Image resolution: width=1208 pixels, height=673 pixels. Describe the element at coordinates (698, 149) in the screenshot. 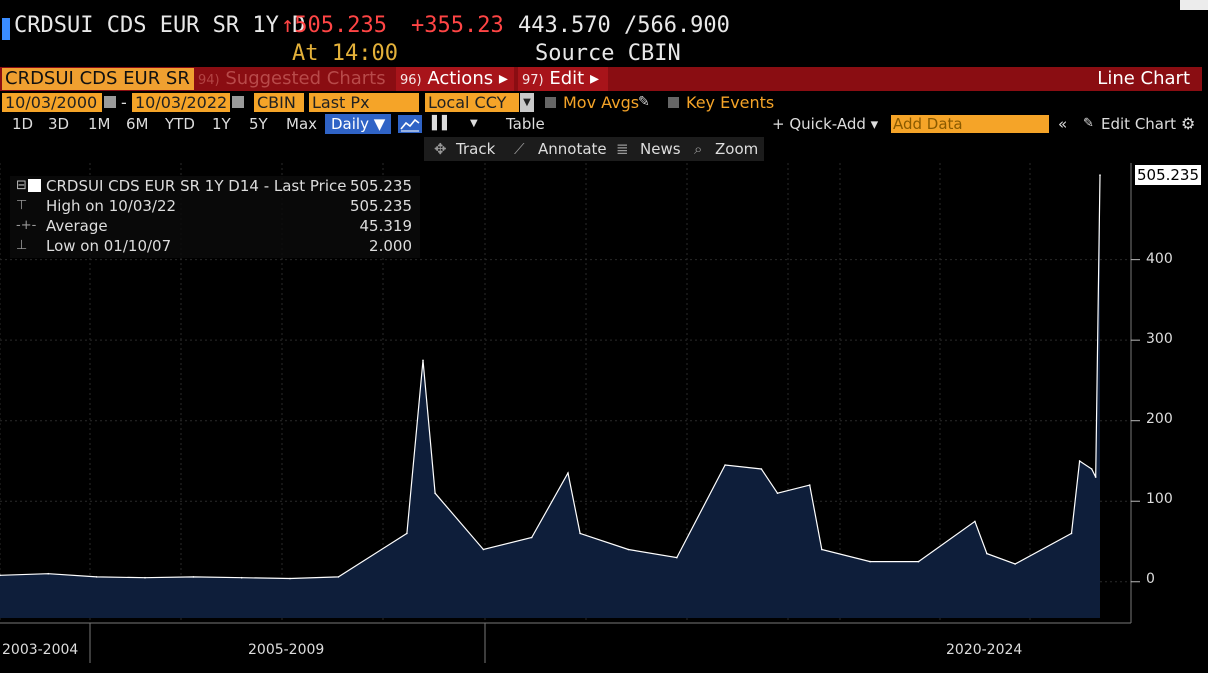

I see `zoom-icon: ⌕` at that location.